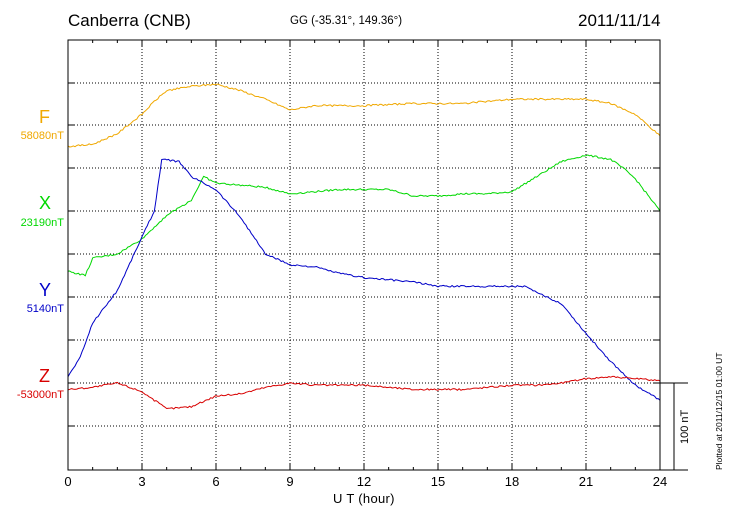  I want to click on x-axis-label: U T (hour), so click(364, 498).